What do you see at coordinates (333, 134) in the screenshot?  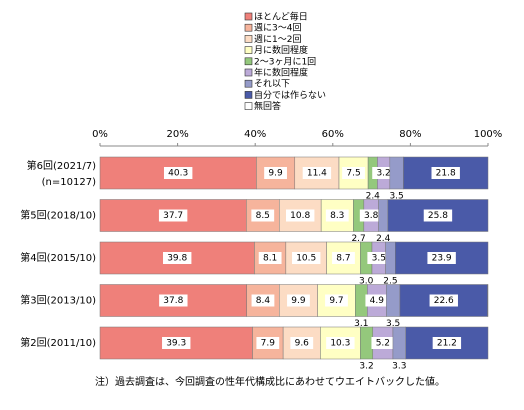 I see `x-tick-label: 60%` at bounding box center [333, 134].